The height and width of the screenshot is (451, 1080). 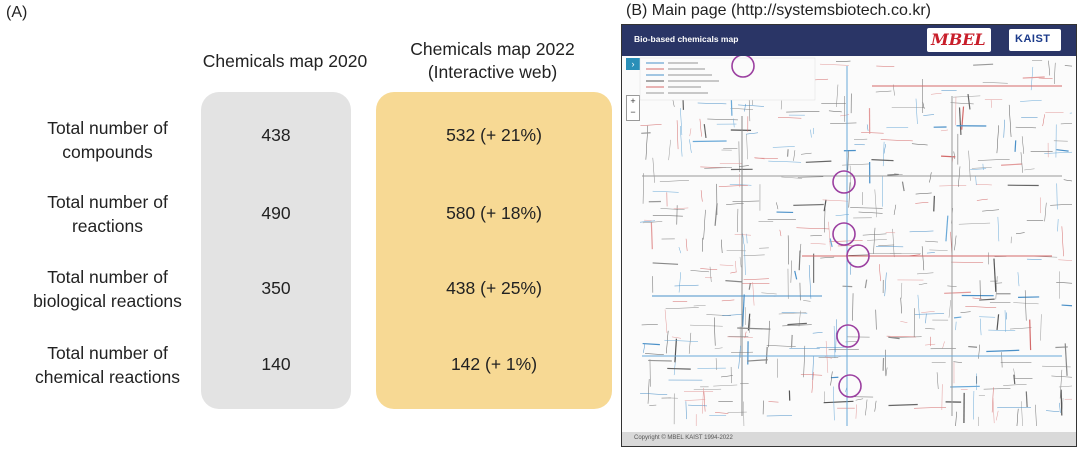 What do you see at coordinates (107, 226) in the screenshot?
I see `row-label-line: reactions` at bounding box center [107, 226].